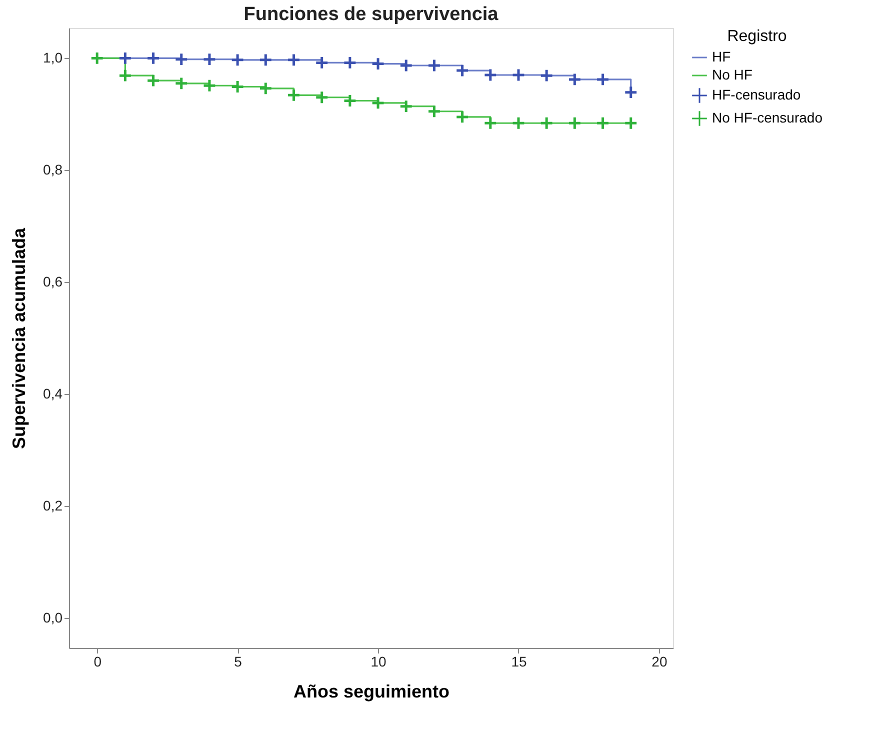 The image size is (874, 733). What do you see at coordinates (238, 662) in the screenshot?
I see `x-tick-label: 5` at bounding box center [238, 662].